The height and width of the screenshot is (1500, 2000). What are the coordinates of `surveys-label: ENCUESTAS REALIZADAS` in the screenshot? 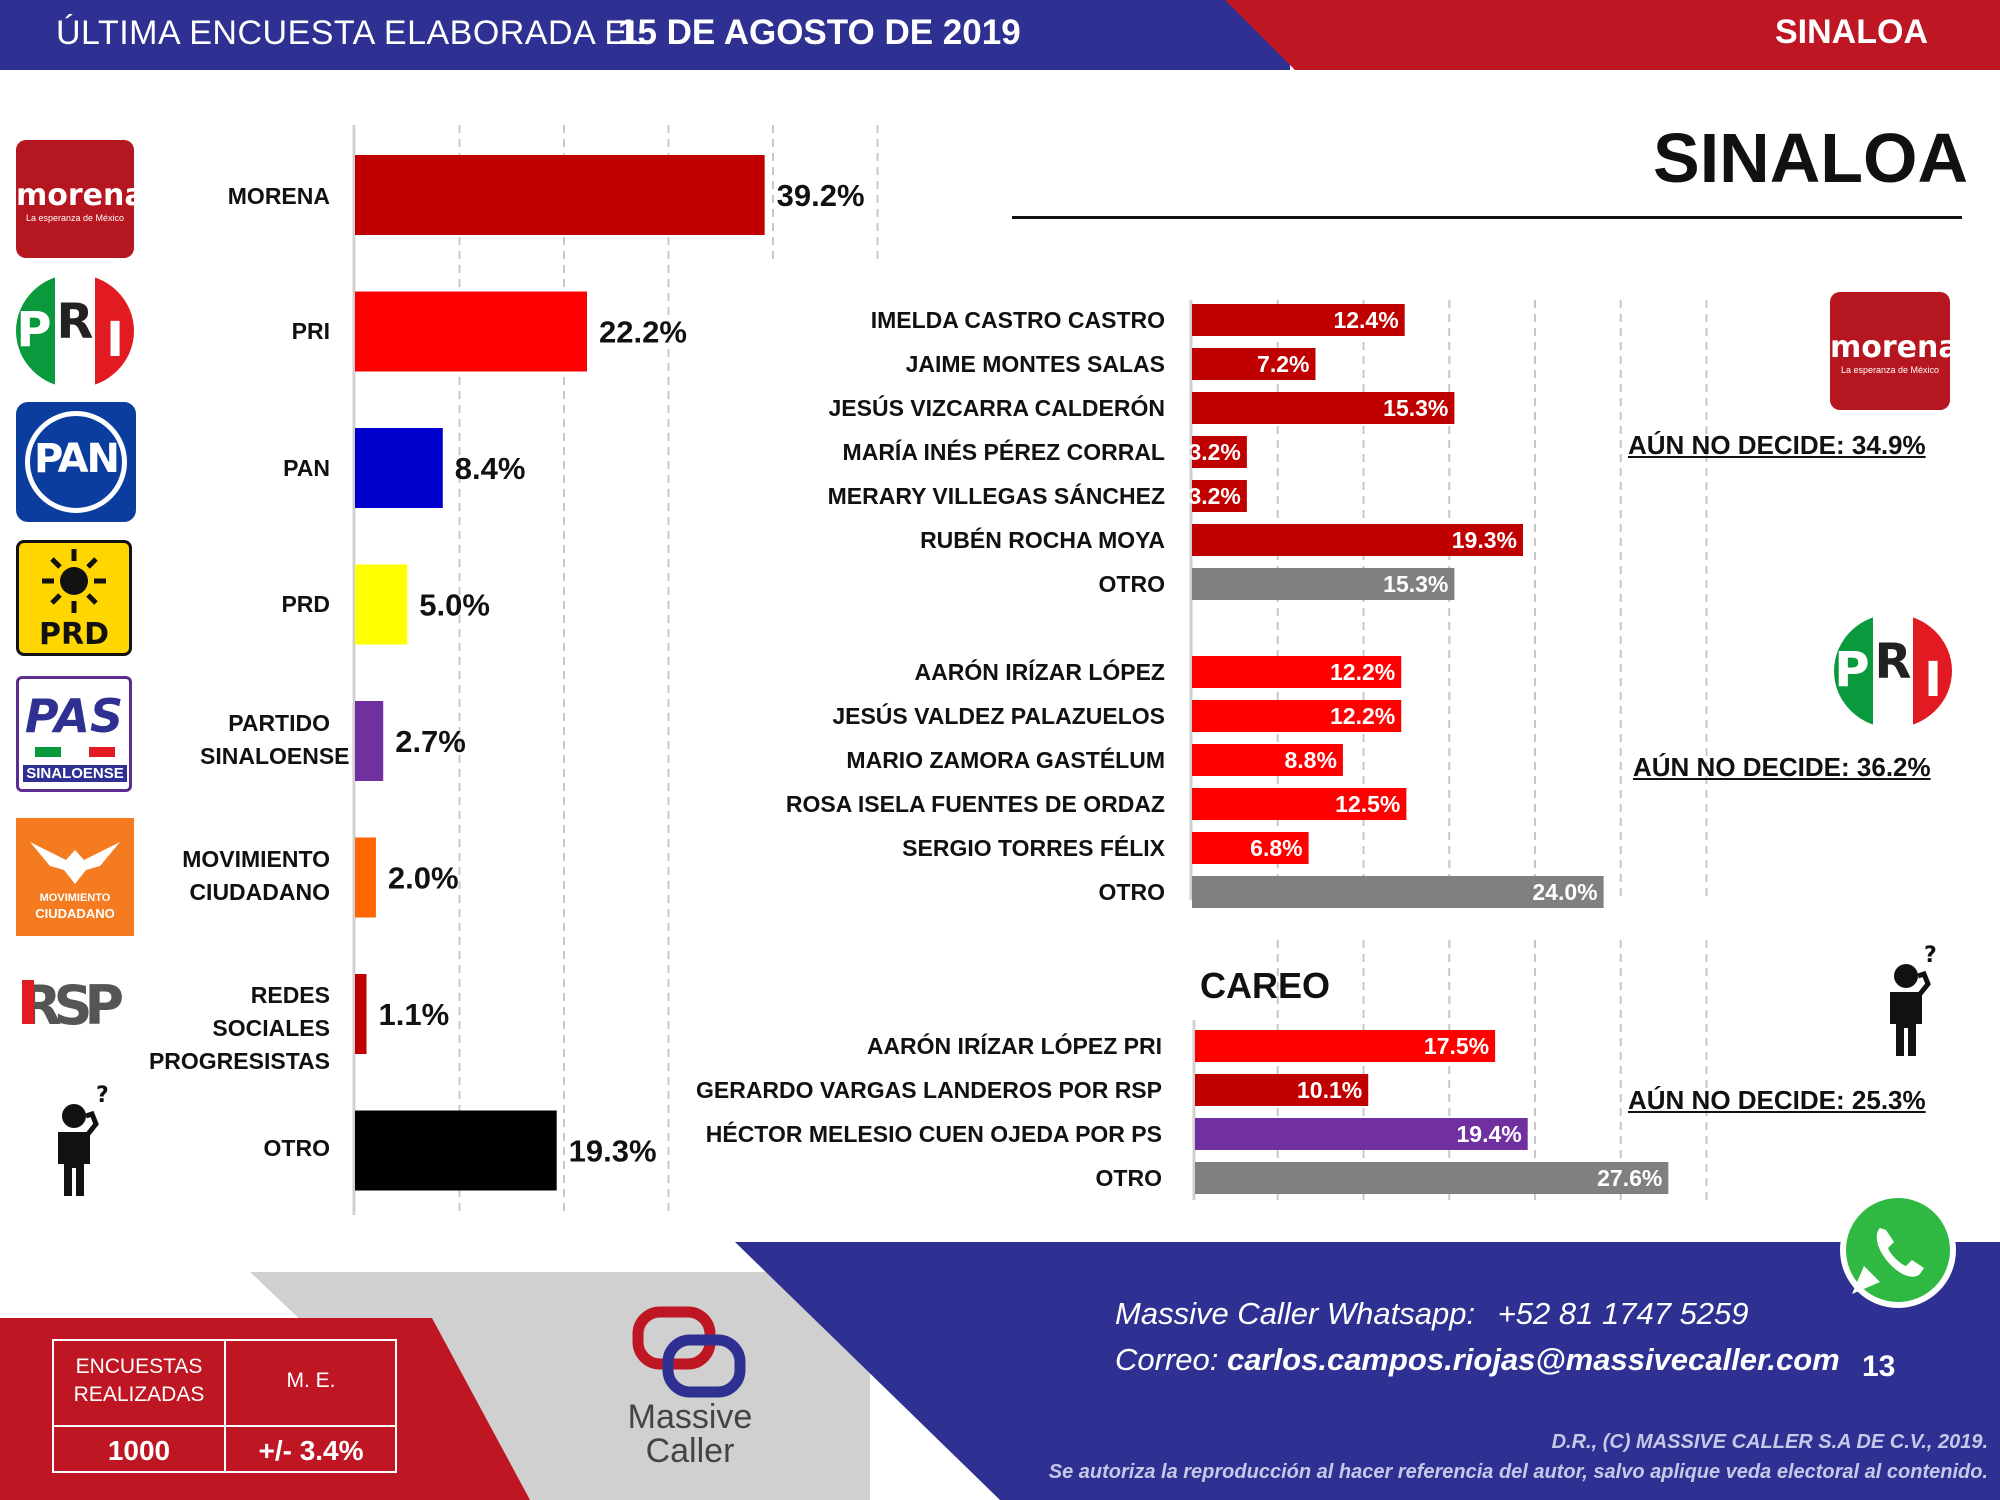 It's located at (139, 1380).